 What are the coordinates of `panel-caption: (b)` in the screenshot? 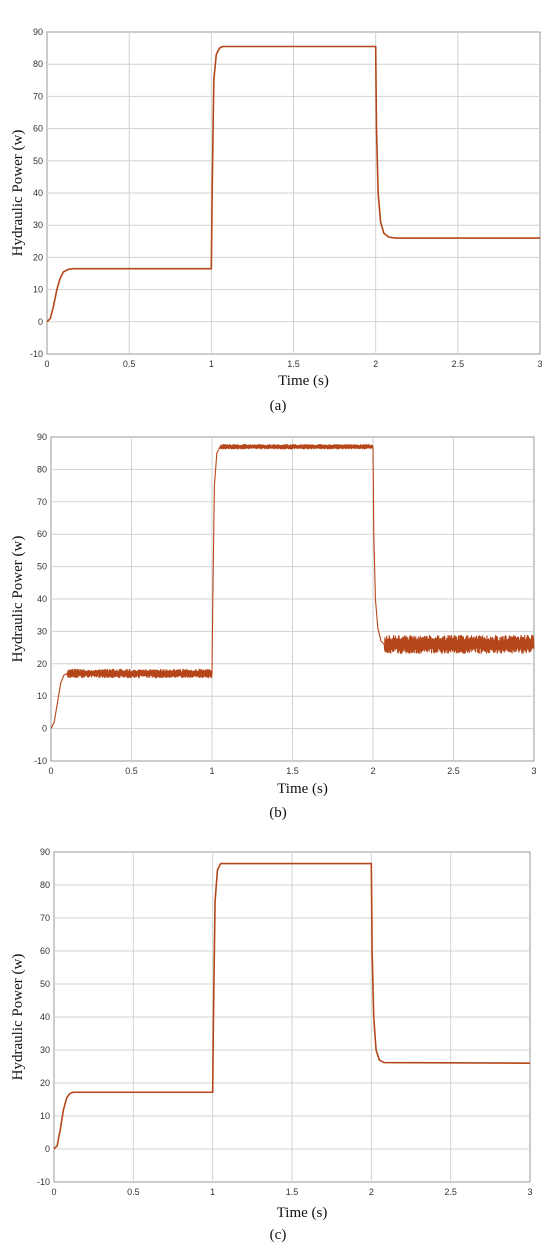 It's located at (278, 813).